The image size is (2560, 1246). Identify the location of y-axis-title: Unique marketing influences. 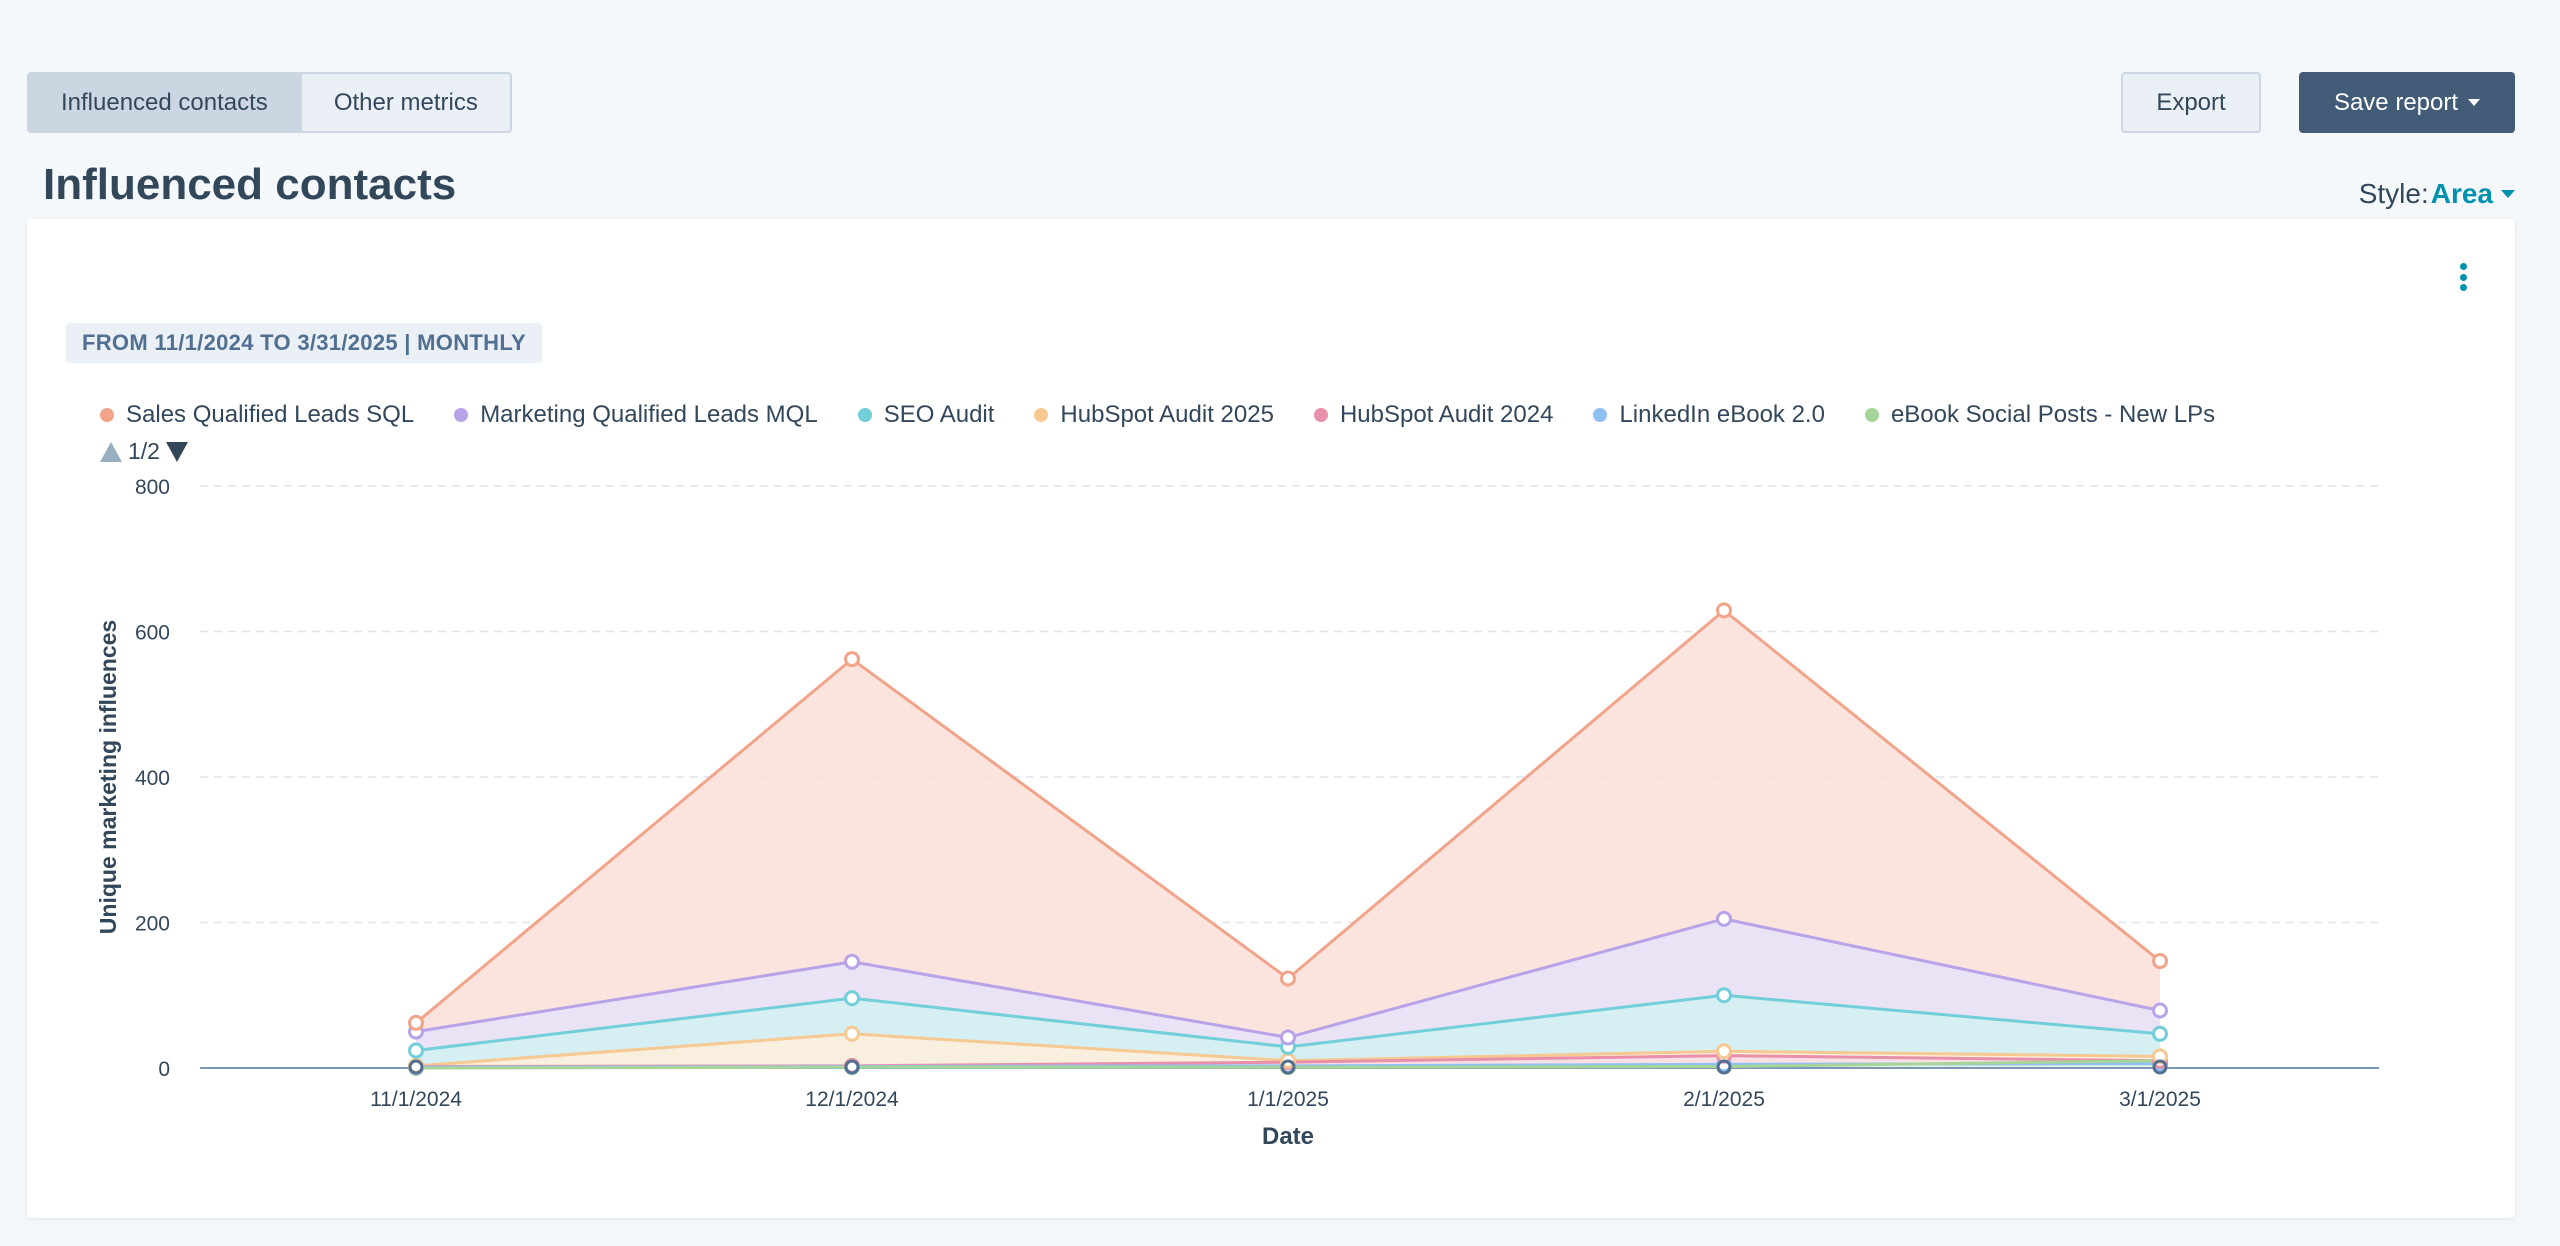
(108, 777).